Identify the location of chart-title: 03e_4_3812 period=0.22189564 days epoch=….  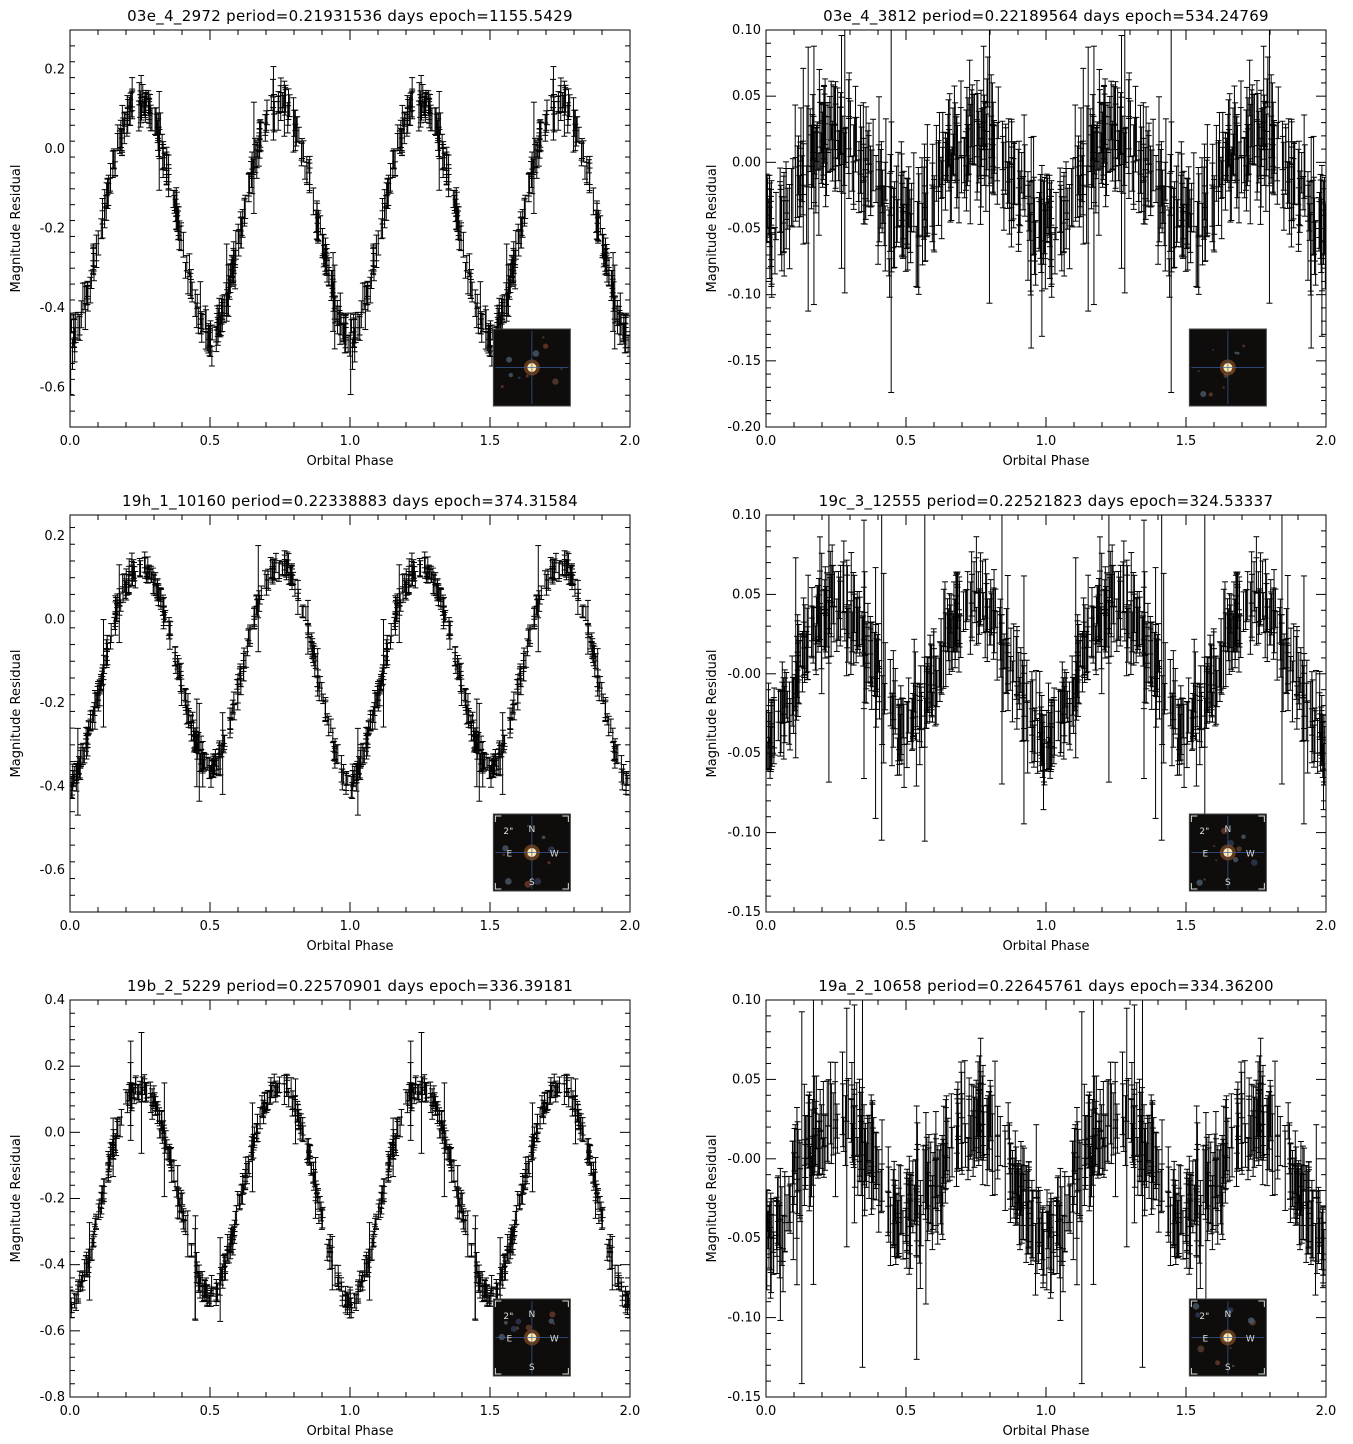
(1046, 16).